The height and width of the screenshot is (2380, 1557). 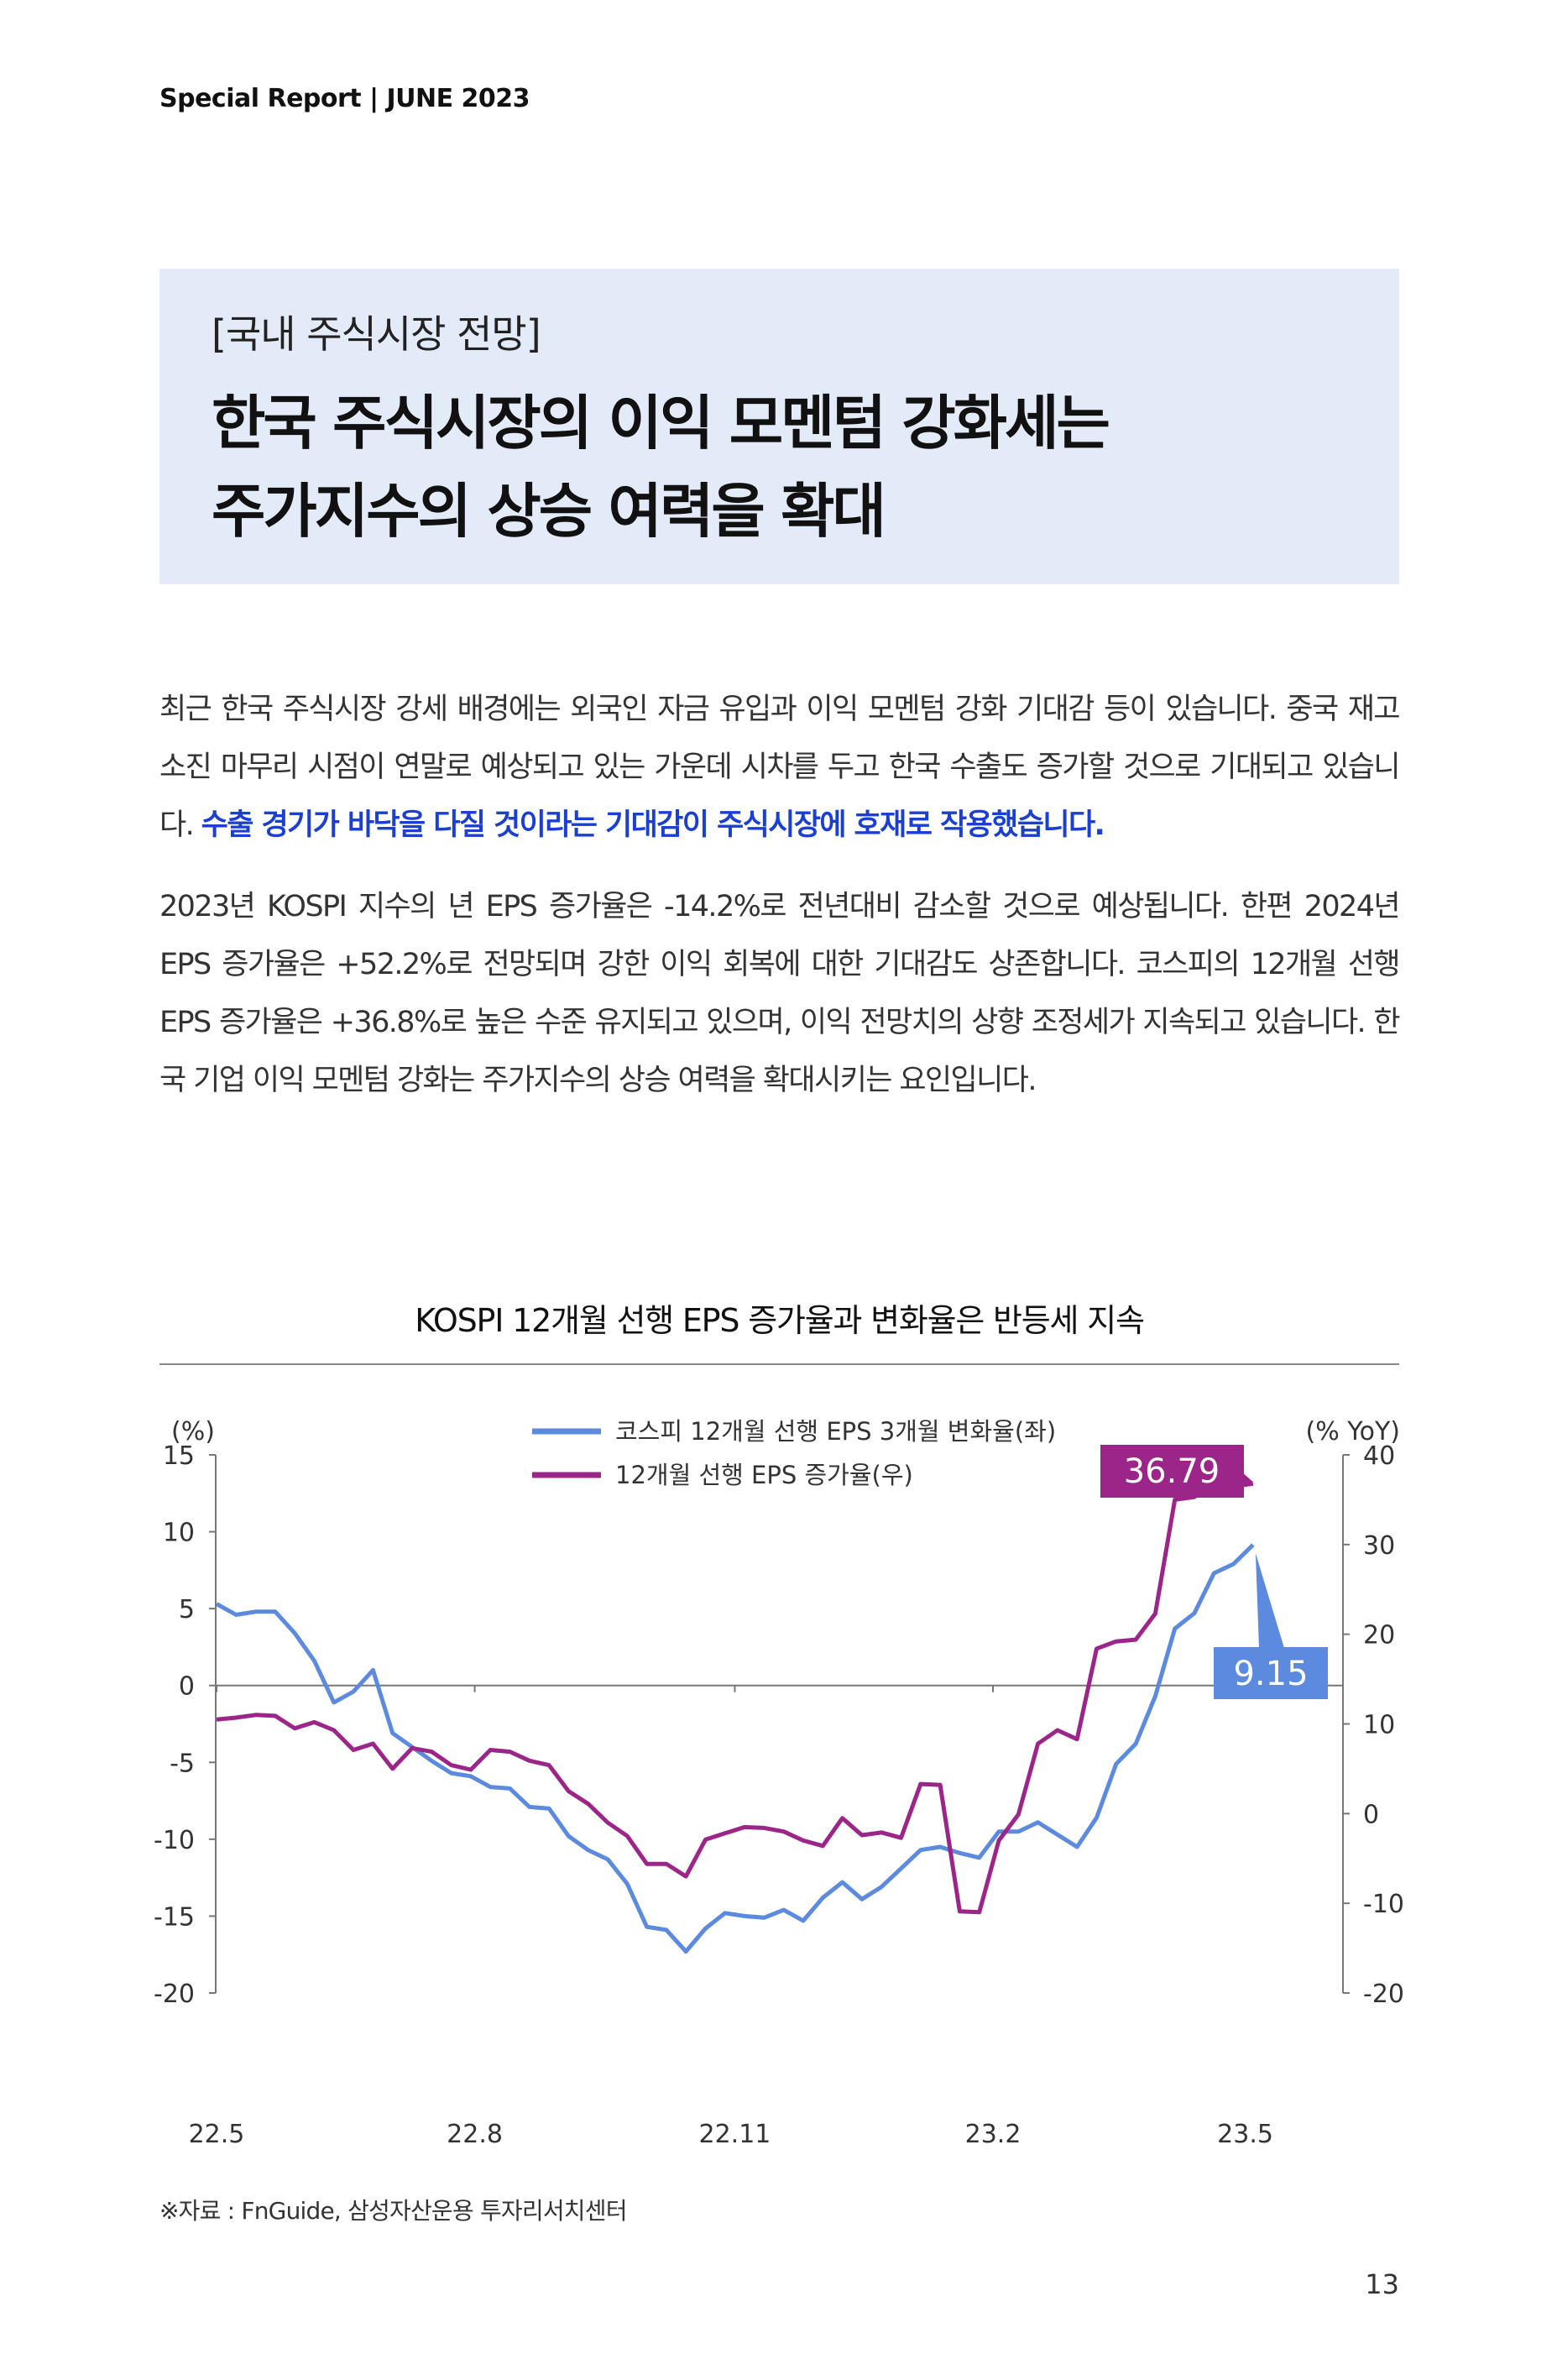 What do you see at coordinates (993, 2134) in the screenshot?
I see `x-tick-label: 23.2` at bounding box center [993, 2134].